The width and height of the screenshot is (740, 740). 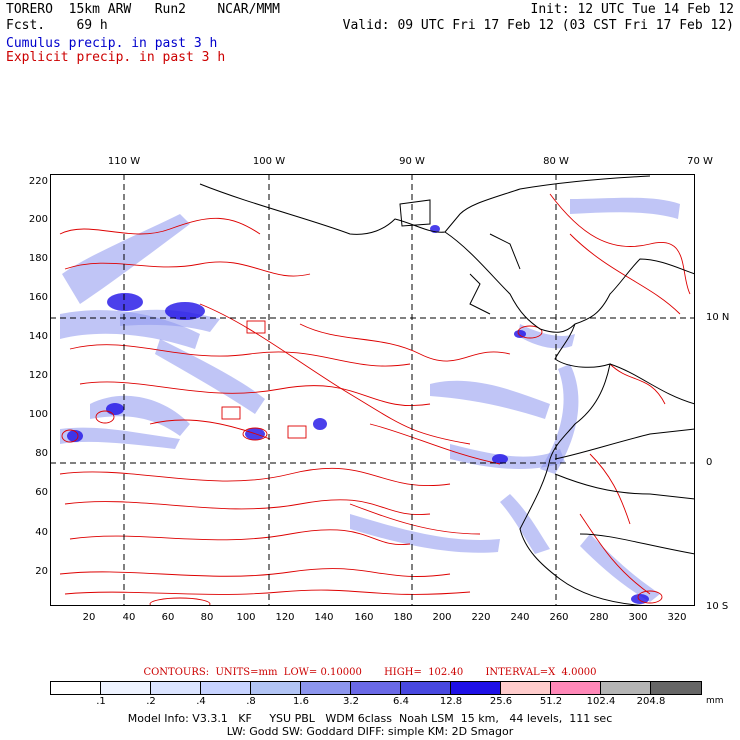 I want to click on x-tick: 220, so click(x=481, y=617).